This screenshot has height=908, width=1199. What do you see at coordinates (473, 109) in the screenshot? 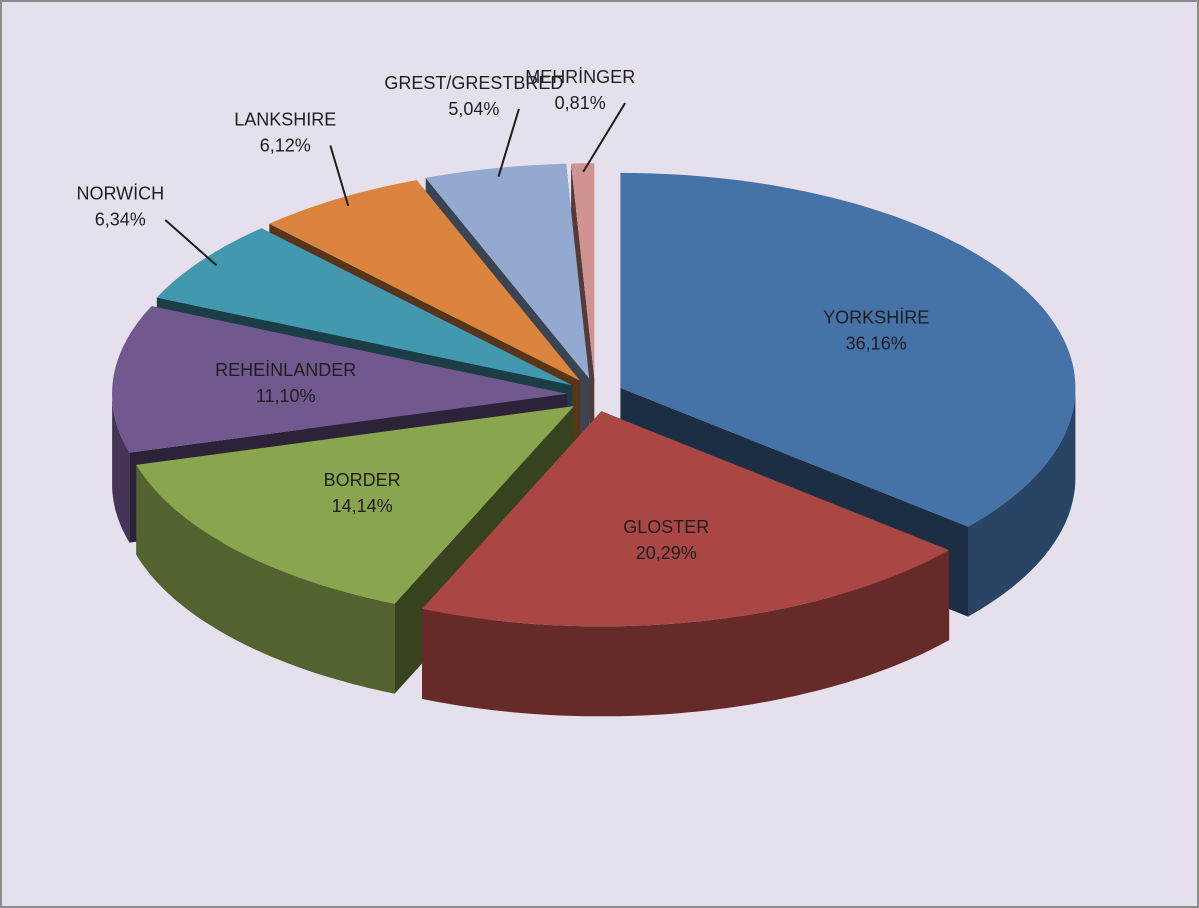
I see `slice-value: 5,04%` at bounding box center [473, 109].